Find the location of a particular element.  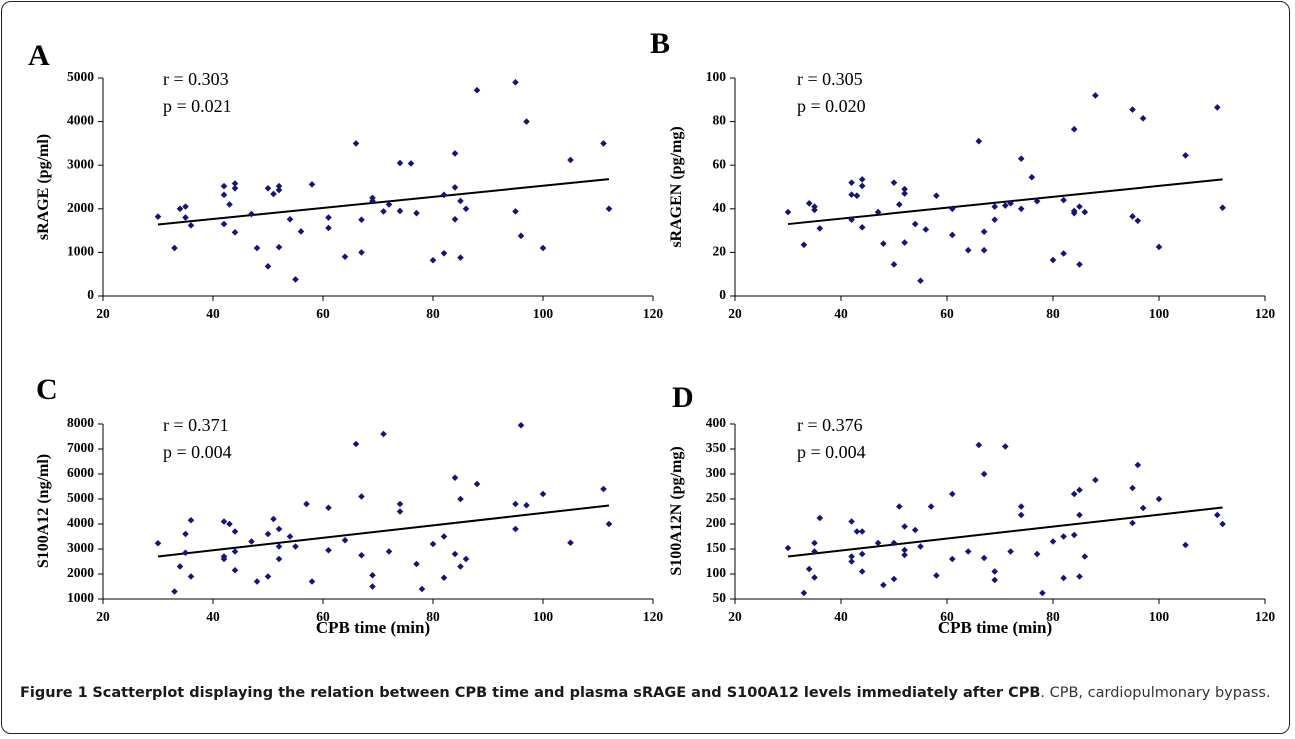

panel-a-y-tick-label: 0 is located at coordinates (90, 294).